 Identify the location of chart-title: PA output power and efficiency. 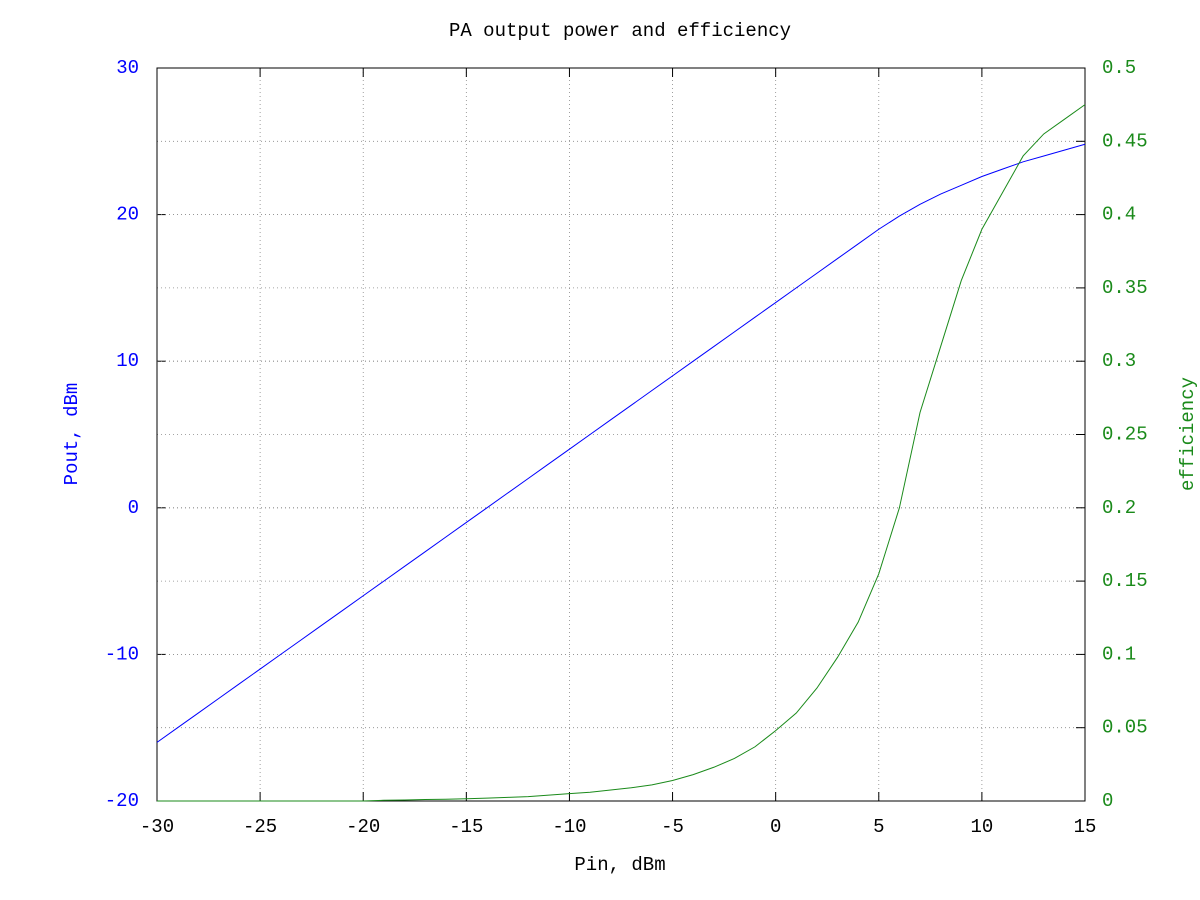
(620, 31).